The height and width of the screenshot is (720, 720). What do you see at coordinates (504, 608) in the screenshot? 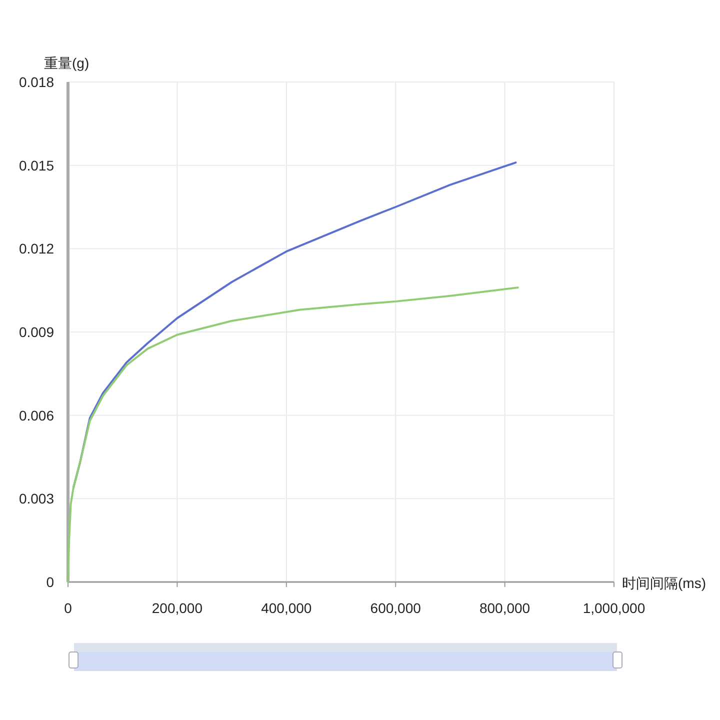
I see `x-tick-label: 800,000` at bounding box center [504, 608].